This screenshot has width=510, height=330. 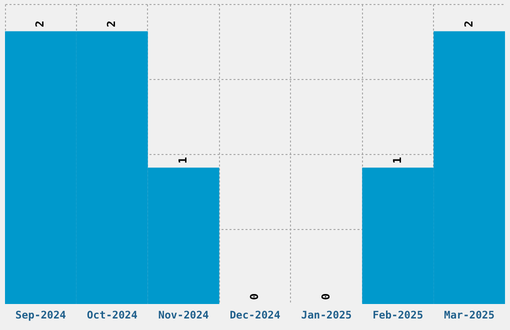 I want to click on x-tick-label: Mar-2025, so click(x=469, y=316).